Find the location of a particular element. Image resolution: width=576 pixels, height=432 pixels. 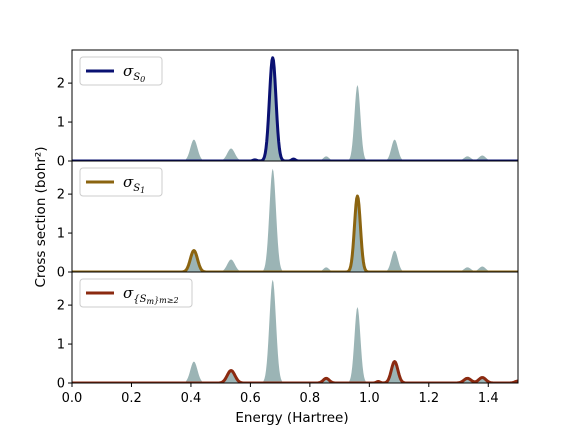

x-tick-label-2: 0.4 is located at coordinates (191, 398).